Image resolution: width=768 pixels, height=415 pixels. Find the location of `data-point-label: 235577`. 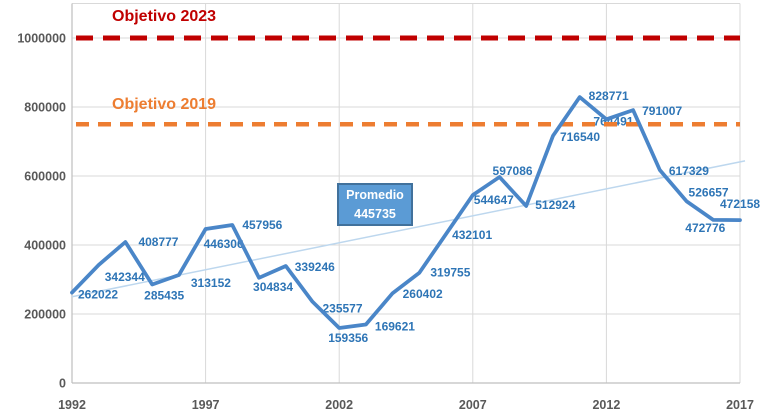

data-point-label: 235577 is located at coordinates (342, 309).